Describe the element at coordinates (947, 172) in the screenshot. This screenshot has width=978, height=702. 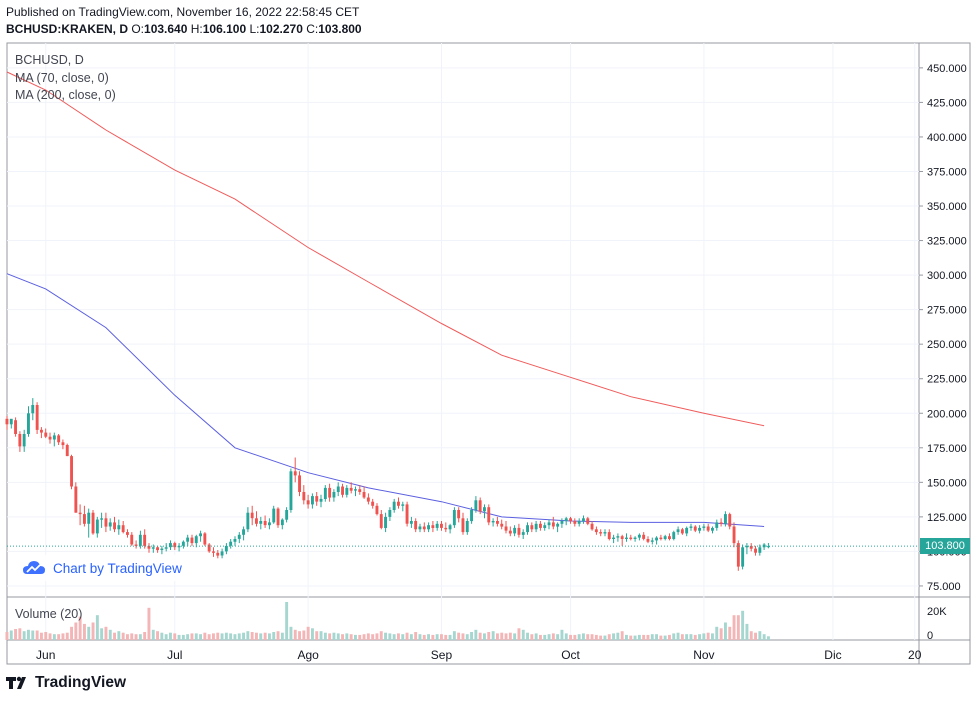
I see `price-tick-label: 375.000` at that location.